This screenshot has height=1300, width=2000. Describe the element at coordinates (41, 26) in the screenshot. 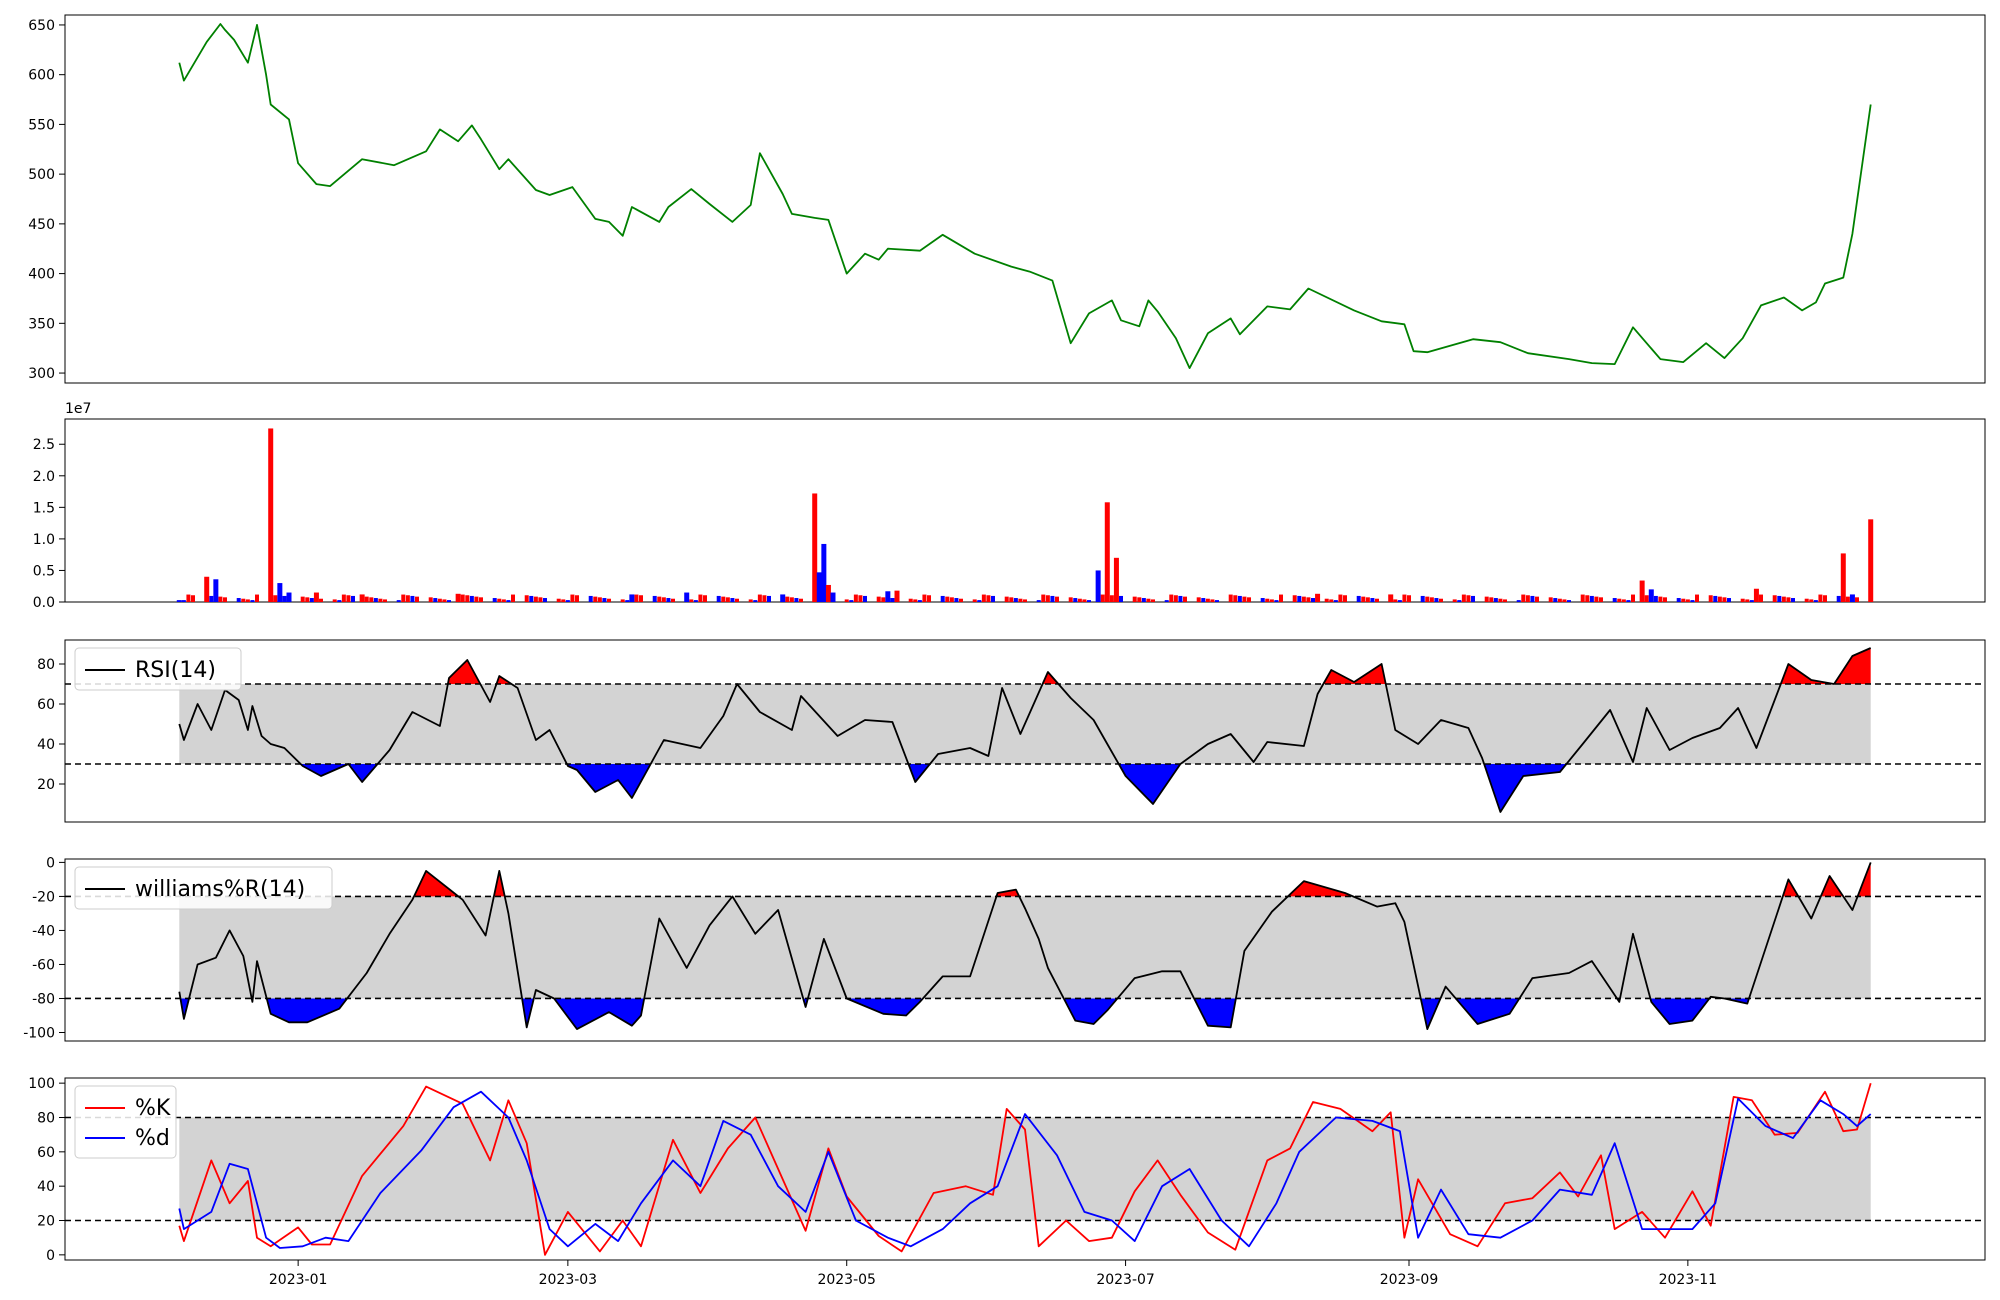

I see `y-tick-label: 650` at that location.